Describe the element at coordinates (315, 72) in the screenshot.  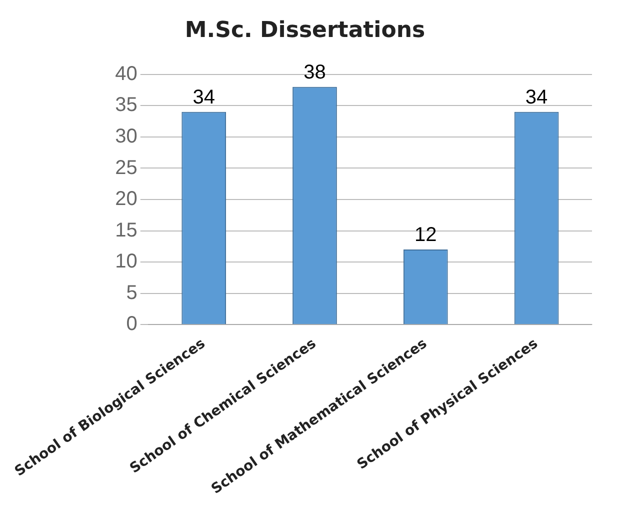
I see `data-label: 38` at that location.